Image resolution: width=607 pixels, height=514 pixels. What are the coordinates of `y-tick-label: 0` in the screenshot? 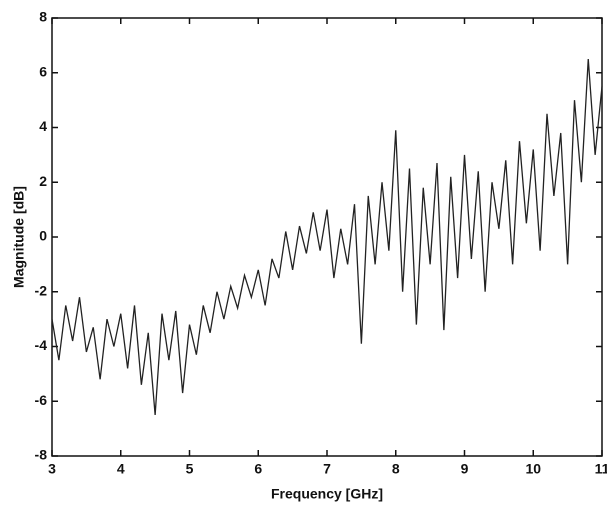 It's located at (43, 236).